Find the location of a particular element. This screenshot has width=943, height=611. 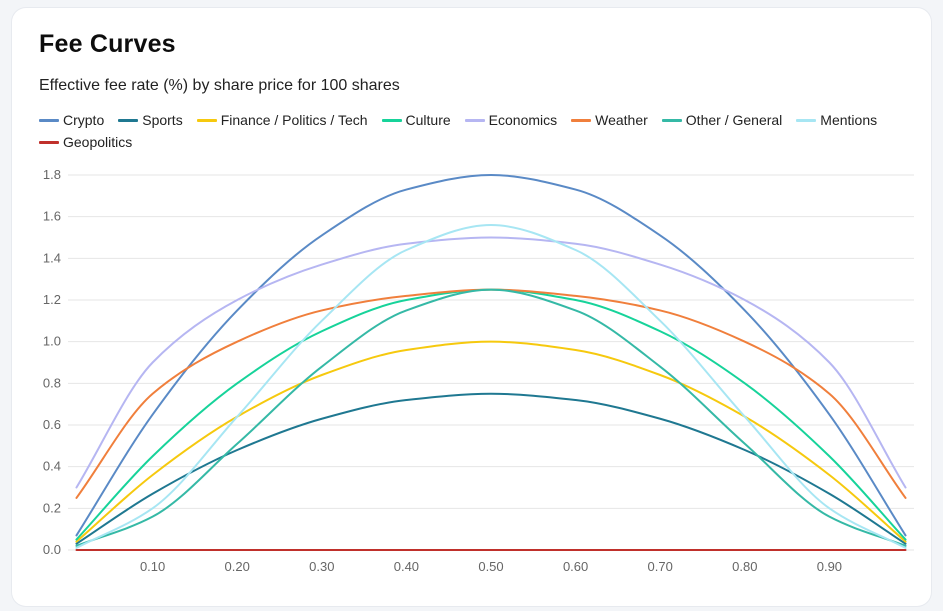

x-axis: 0.10 0.20 0.30 0.40 0.50 0.60 0.70 0.80 0.90 is located at coordinates (491, 566).